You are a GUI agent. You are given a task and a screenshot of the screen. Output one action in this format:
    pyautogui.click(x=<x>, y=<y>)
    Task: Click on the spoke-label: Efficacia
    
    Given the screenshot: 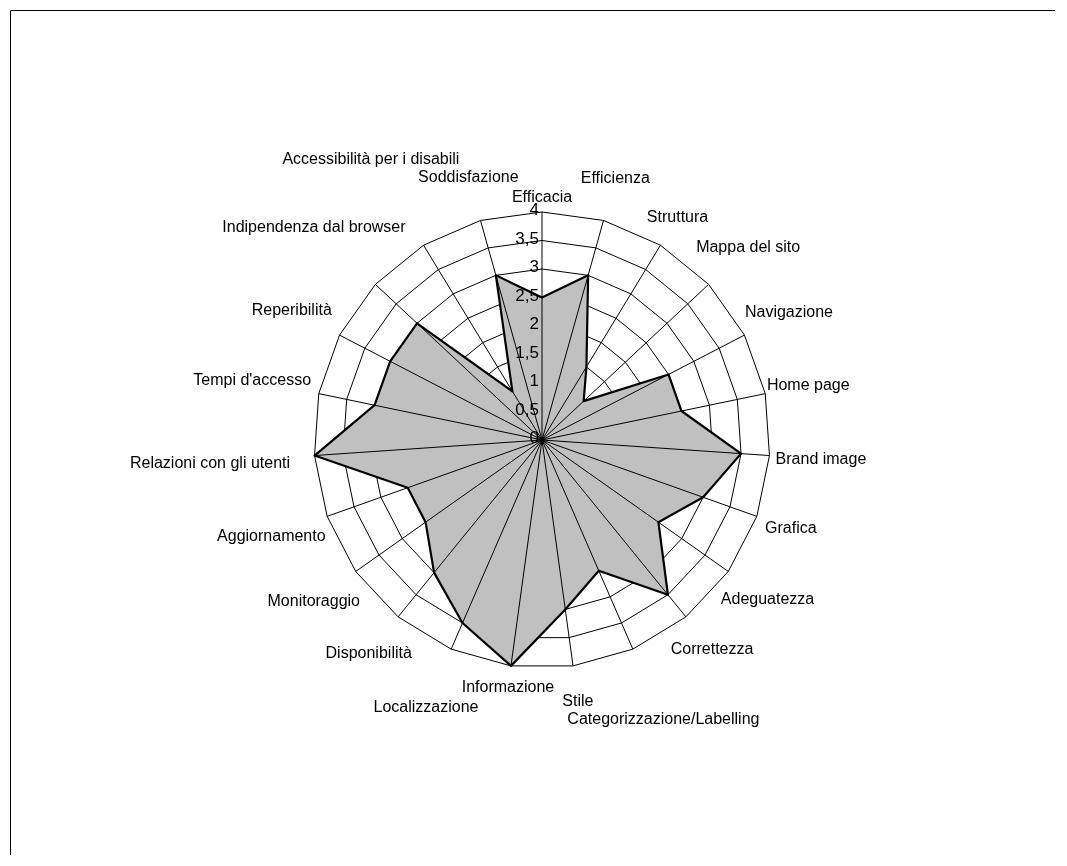 What is the action you would take?
    pyautogui.click(x=542, y=196)
    